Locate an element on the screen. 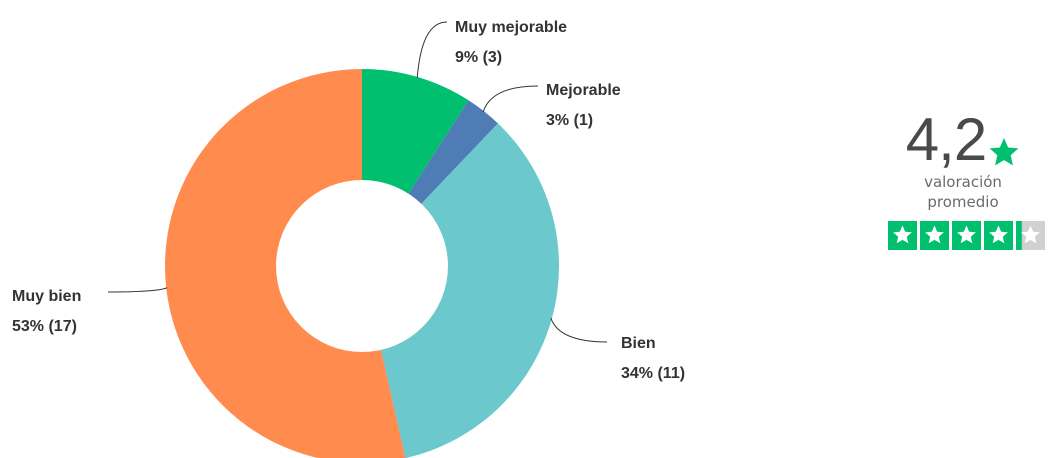 This screenshot has height=458, width=1060. slice-label-value: 9% (3) is located at coordinates (478, 57).